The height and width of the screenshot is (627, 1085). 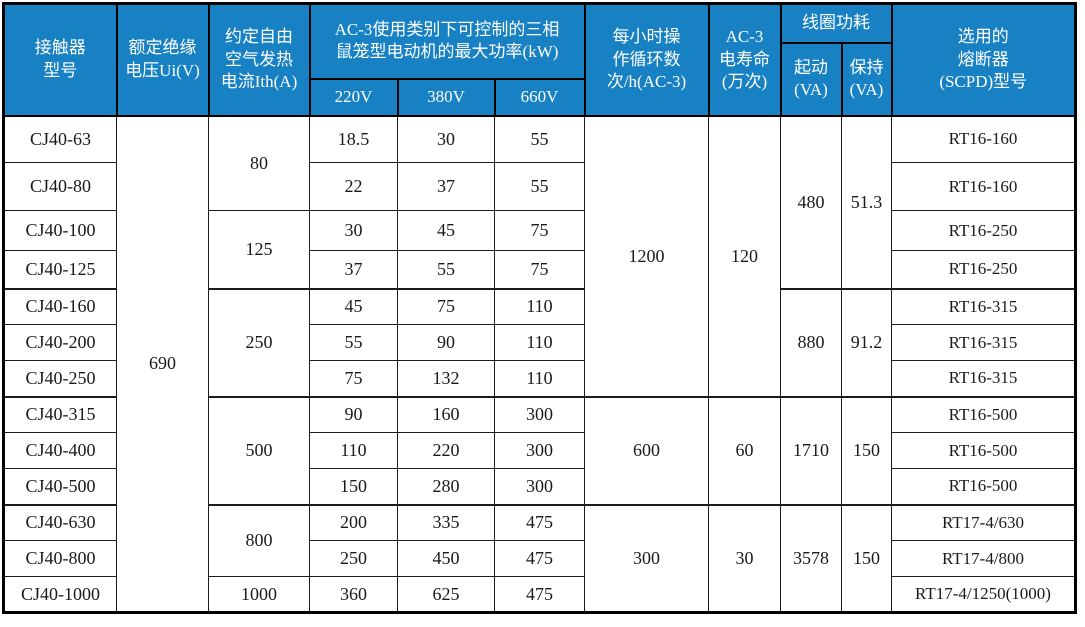 I want to click on power-220-cell: 30, so click(x=353, y=230).